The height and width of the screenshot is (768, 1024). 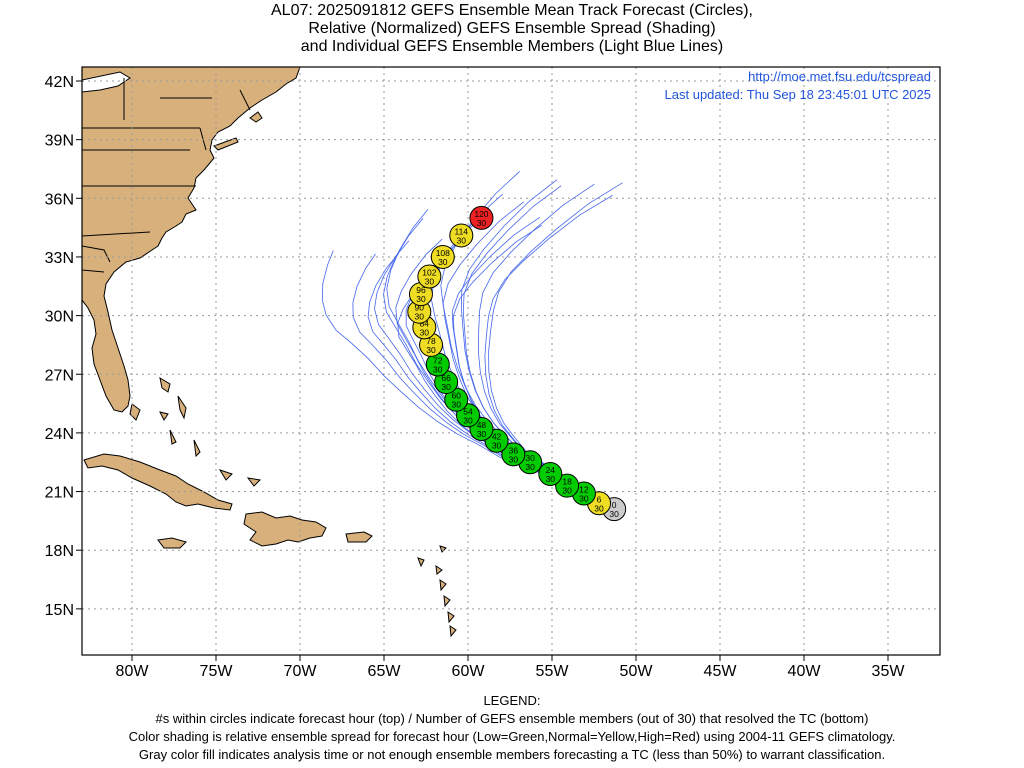 What do you see at coordinates (438, 360) in the screenshot?
I see `track-point-hour: 72` at bounding box center [438, 360].